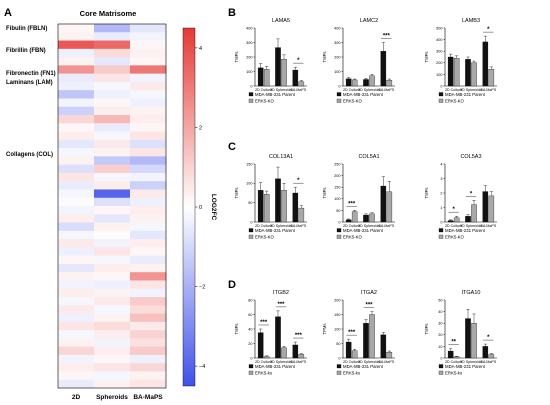 This screenshot has height=405, width=550. I want to click on legend-label-ko: ERK5-ko, so click(454, 373).